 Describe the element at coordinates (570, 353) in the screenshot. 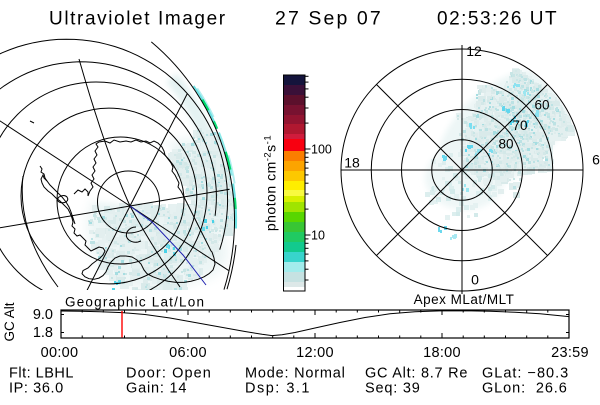

I see `svg-text: 23:59` at that location.